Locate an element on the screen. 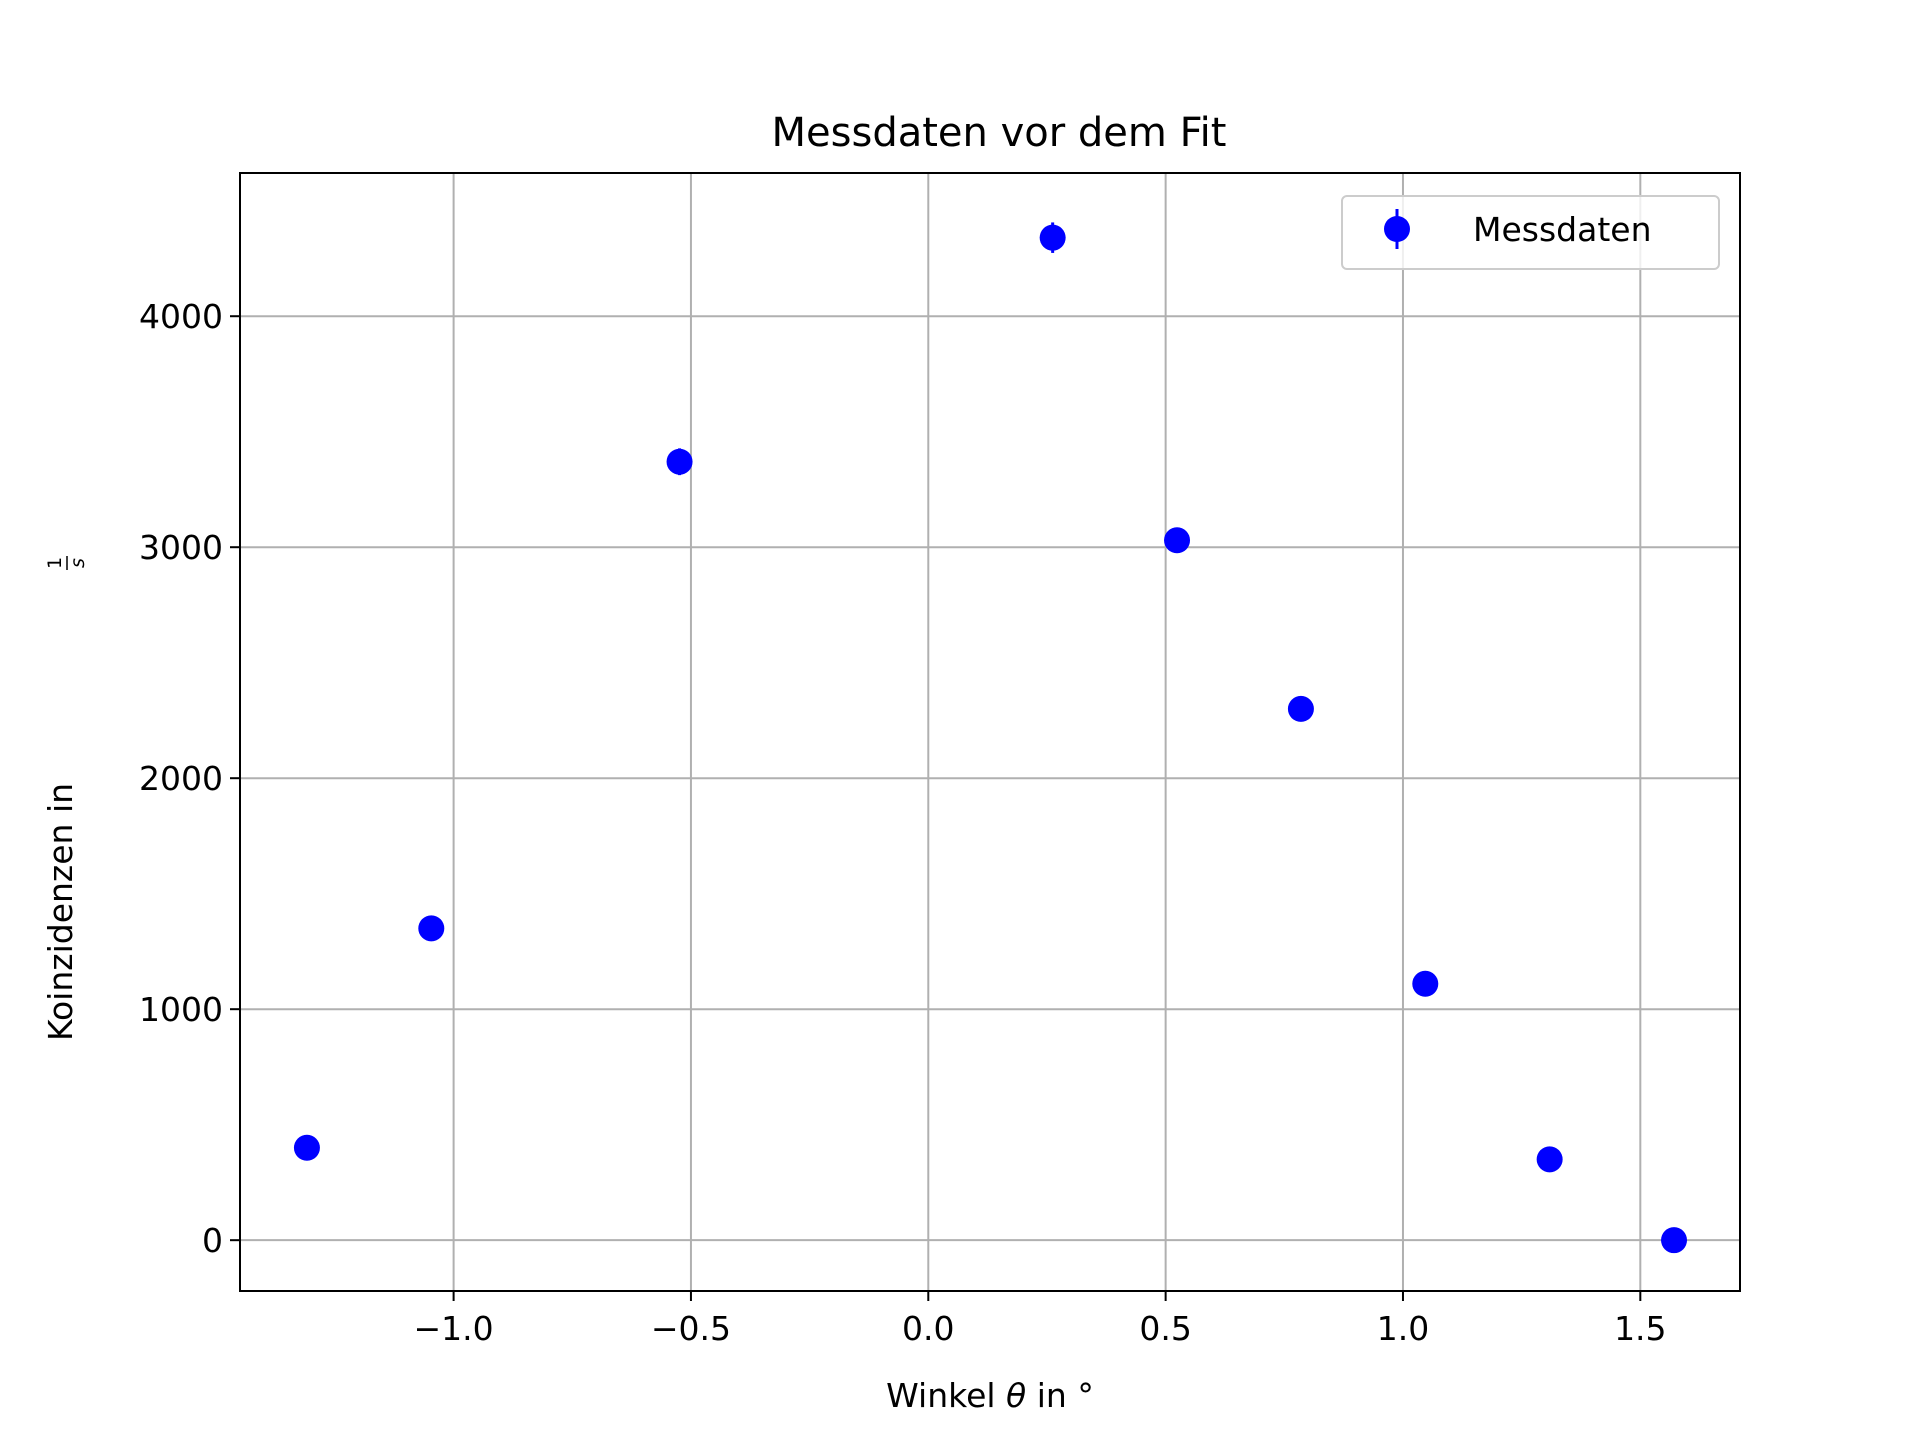 Image resolution: width=1920 pixels, height=1440 pixels. legend-marker is located at coordinates (1397, 229).